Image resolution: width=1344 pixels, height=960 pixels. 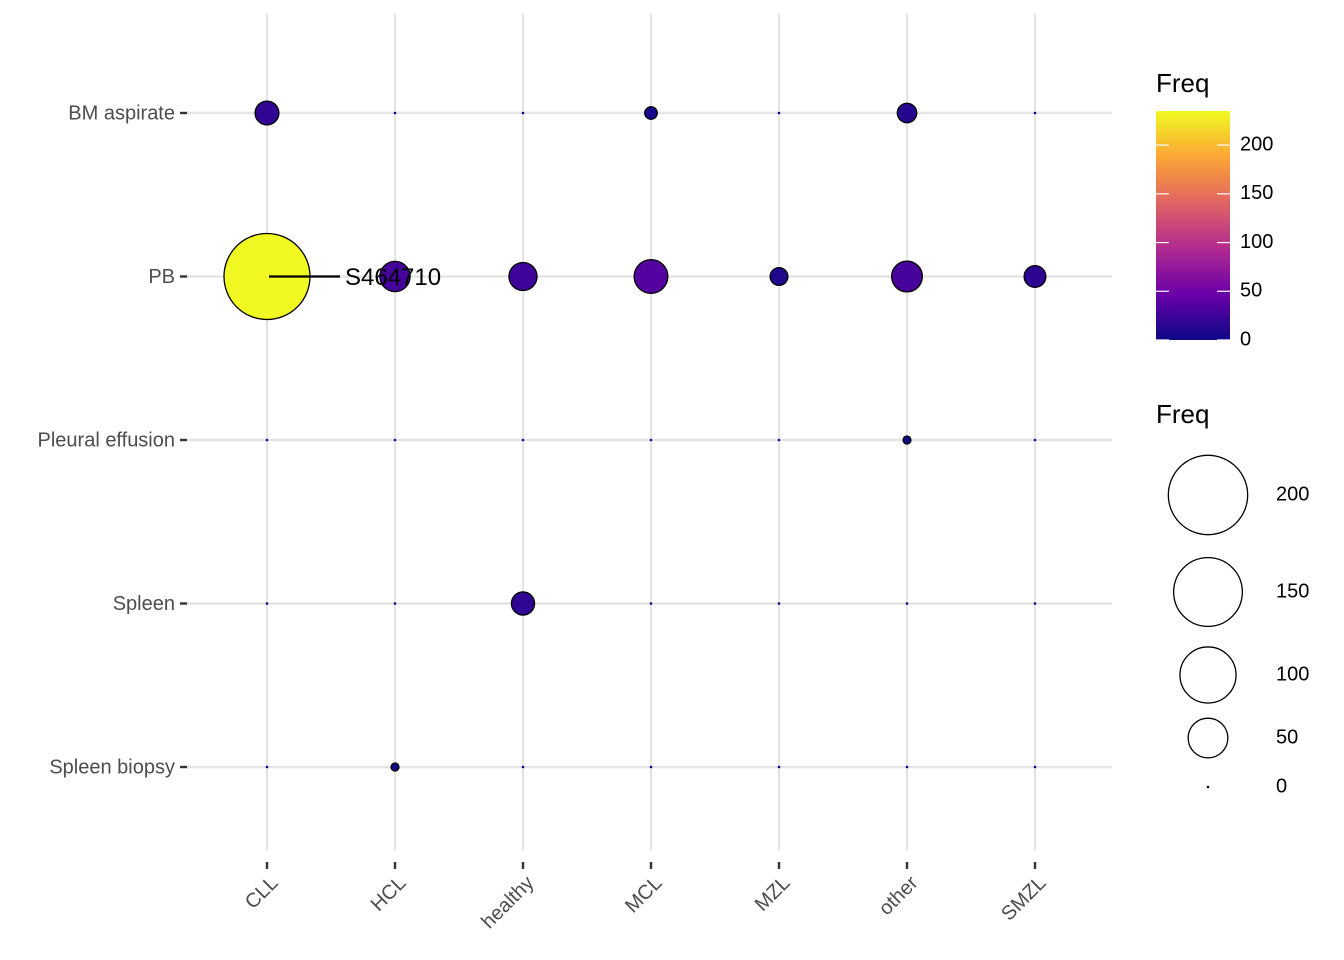 What do you see at coordinates (1292, 591) in the screenshot?
I see `size-legend-label: 150` at bounding box center [1292, 591].